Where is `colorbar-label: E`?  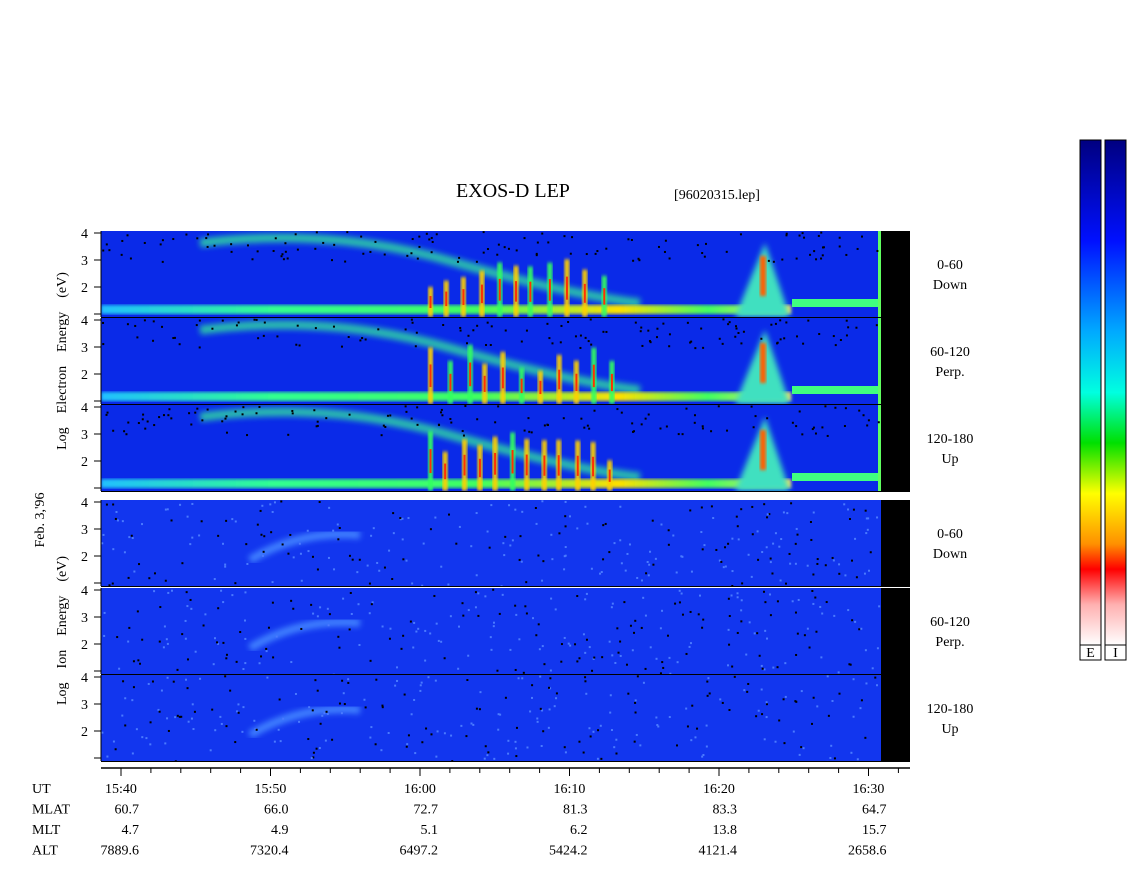 colorbar-label: E is located at coordinates (1090, 653).